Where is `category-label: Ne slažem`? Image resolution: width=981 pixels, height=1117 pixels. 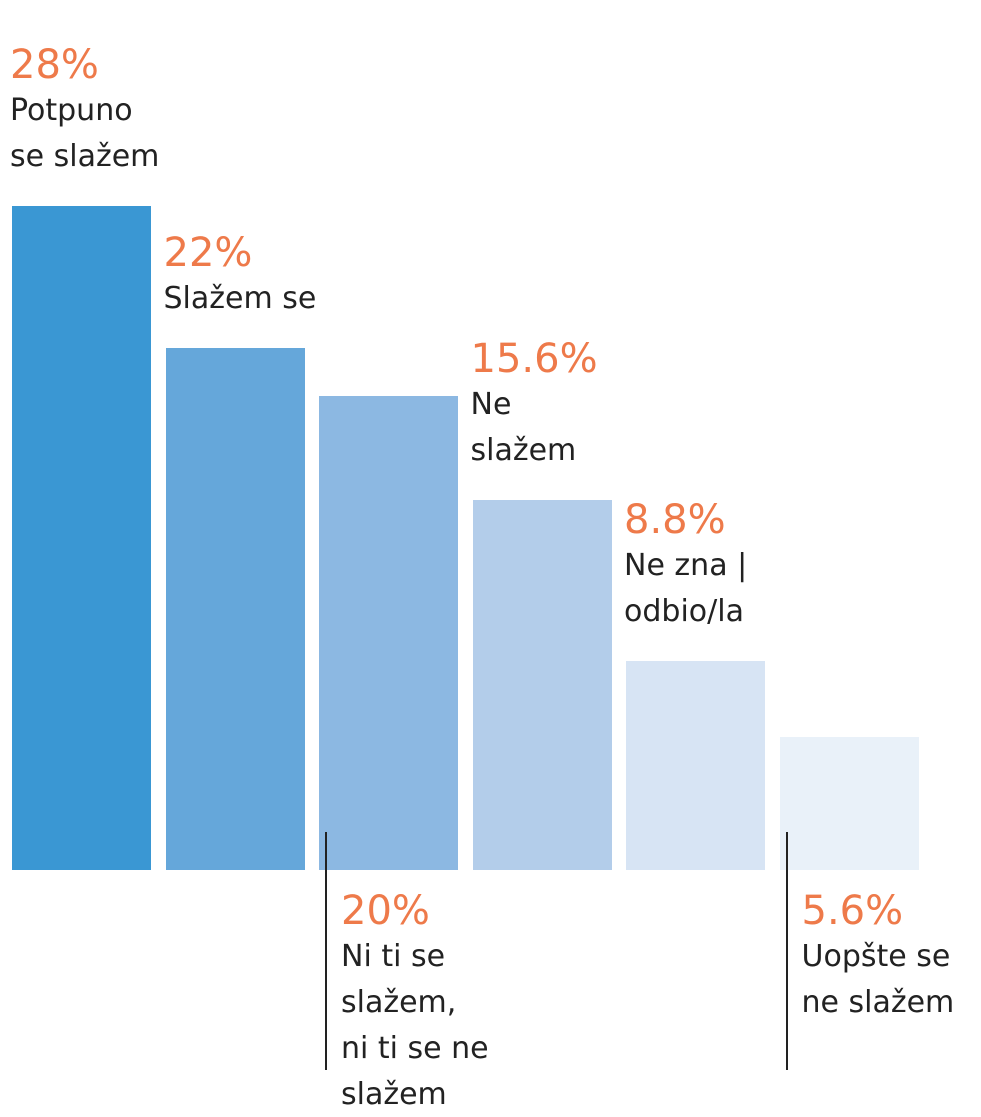 category-label: Ne slažem is located at coordinates (523, 428).